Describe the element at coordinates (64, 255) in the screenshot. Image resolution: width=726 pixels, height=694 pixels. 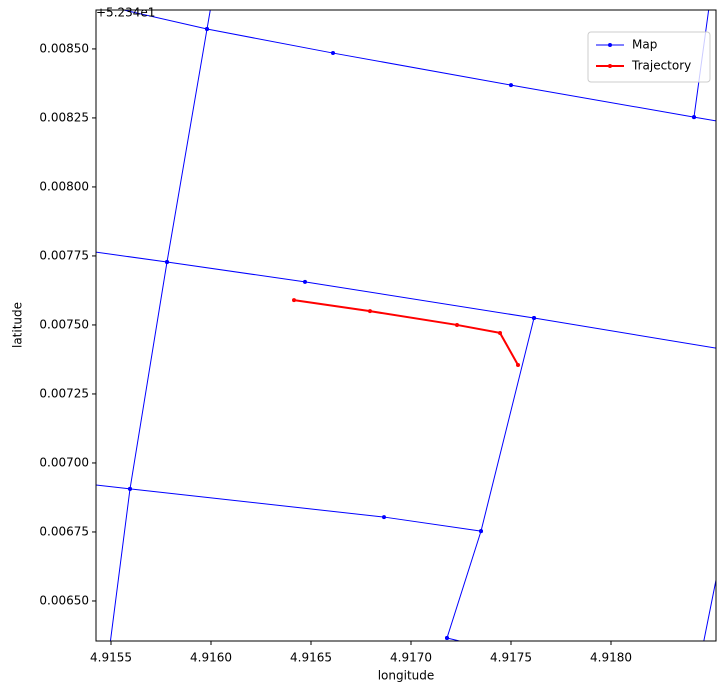
I see `y-tick-label: 0.00775` at that location.